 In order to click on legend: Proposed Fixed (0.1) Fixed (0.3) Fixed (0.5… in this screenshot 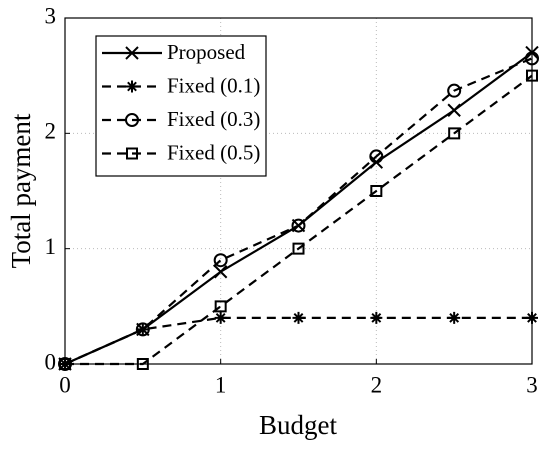, I will do `click(181, 106)`.